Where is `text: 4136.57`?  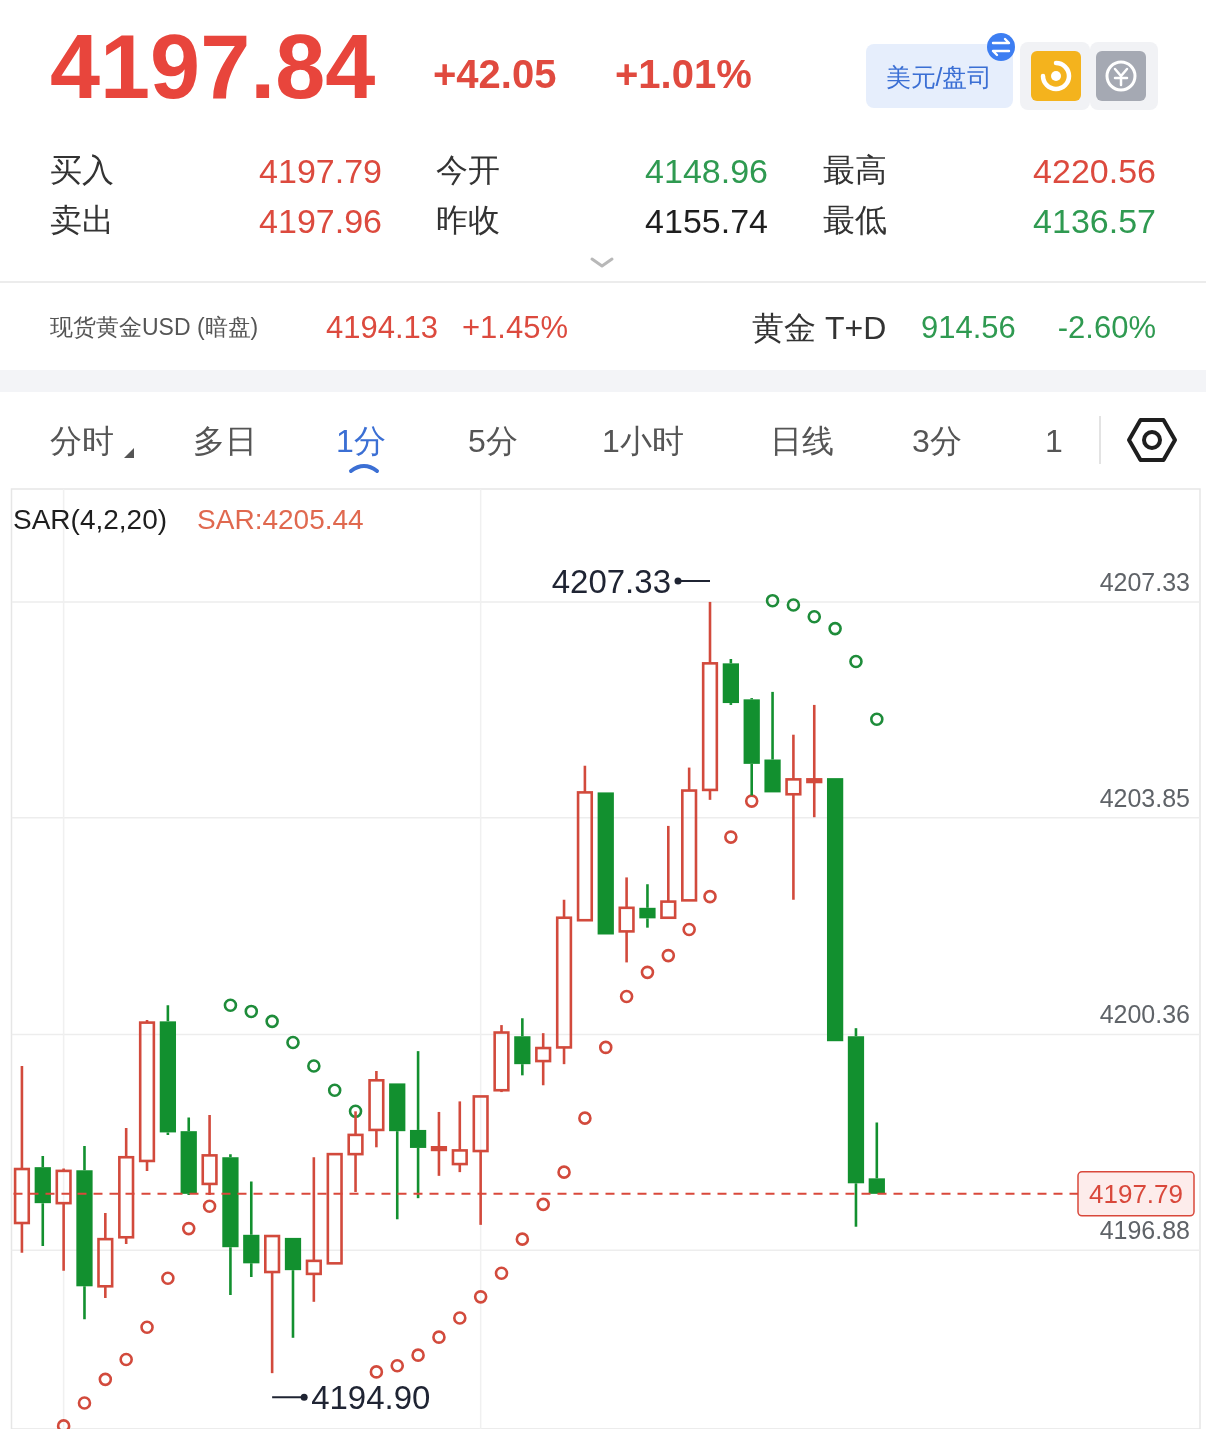 text: 4136.57 is located at coordinates (1094, 221).